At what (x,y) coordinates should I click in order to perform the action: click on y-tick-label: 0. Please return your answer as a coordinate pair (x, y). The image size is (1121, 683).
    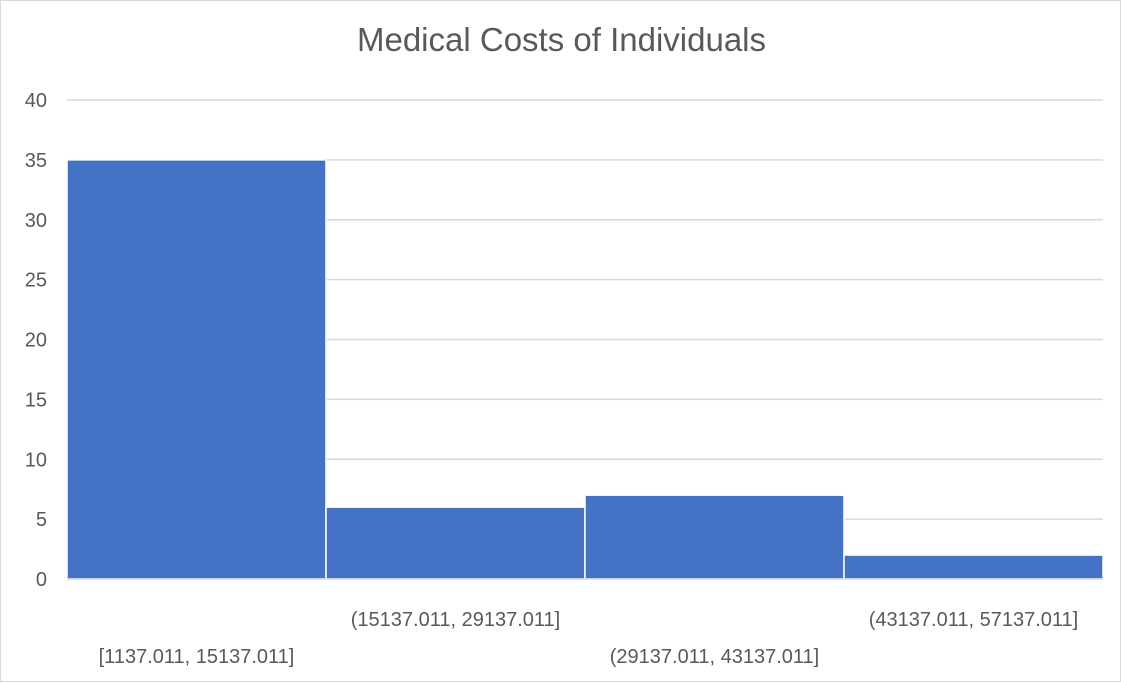
    Looking at the image, I should click on (41, 580).